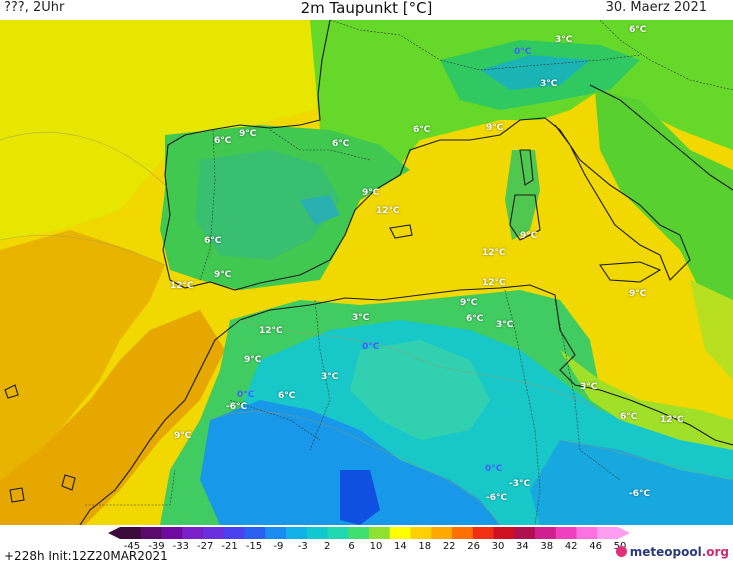 The image size is (733, 566). What do you see at coordinates (376, 546) in the screenshot?
I see `colorbar-tick-label: 10` at bounding box center [376, 546].